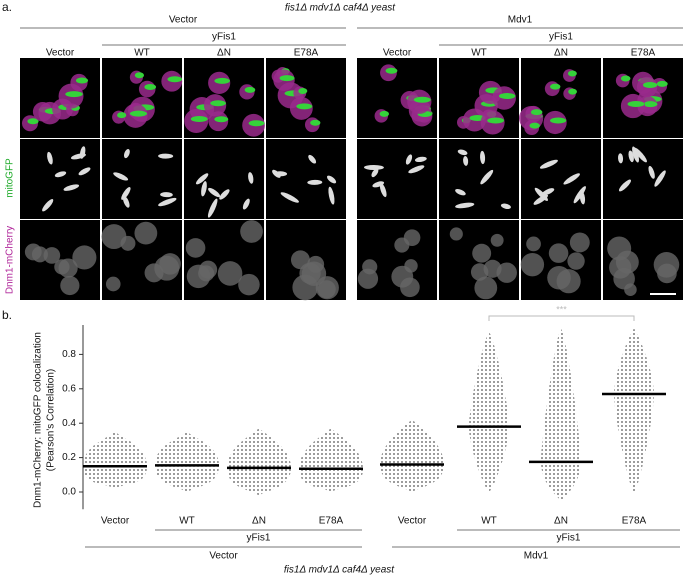 Image resolution: width=683 pixels, height=581 pixels. I want to click on x-tick-label: E78A, so click(331, 521).